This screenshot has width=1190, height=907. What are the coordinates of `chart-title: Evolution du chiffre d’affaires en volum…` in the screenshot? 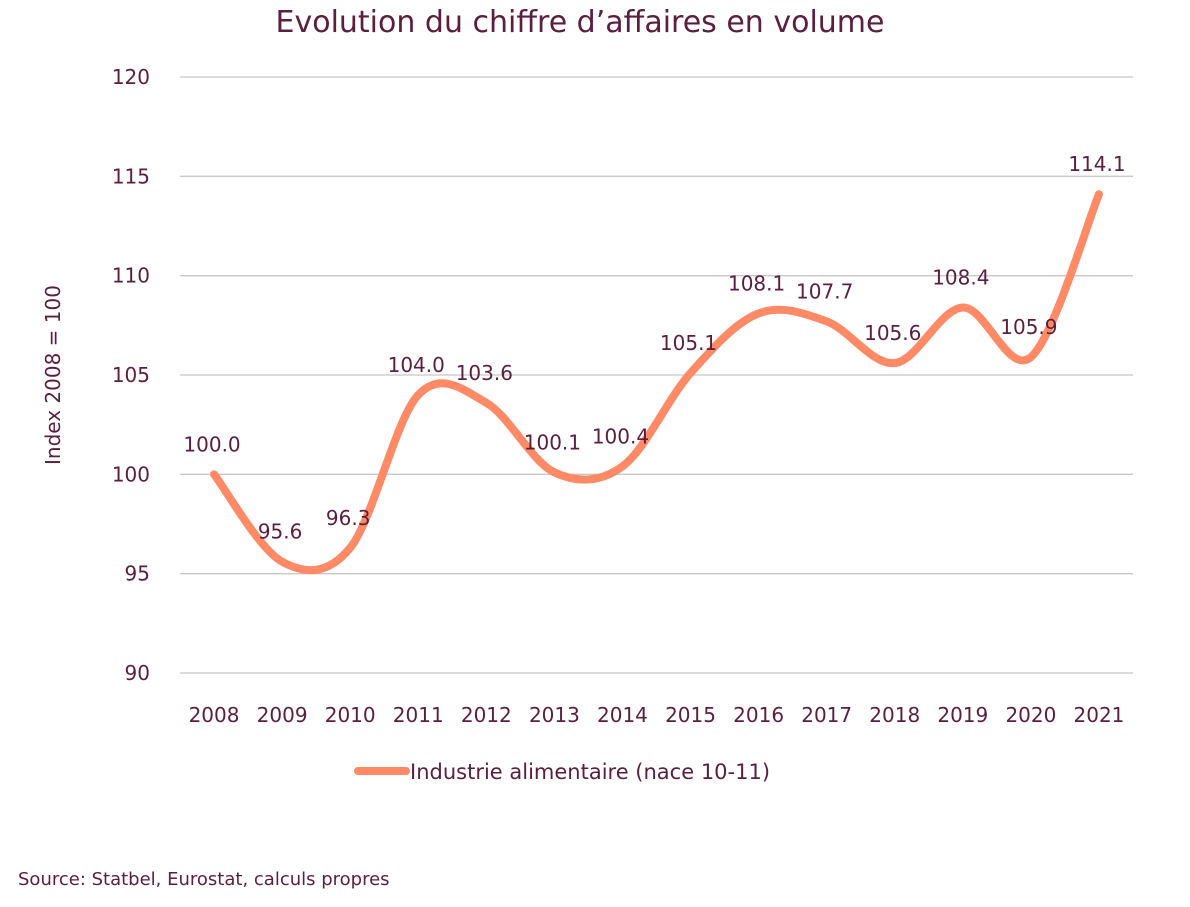 It's located at (580, 22).